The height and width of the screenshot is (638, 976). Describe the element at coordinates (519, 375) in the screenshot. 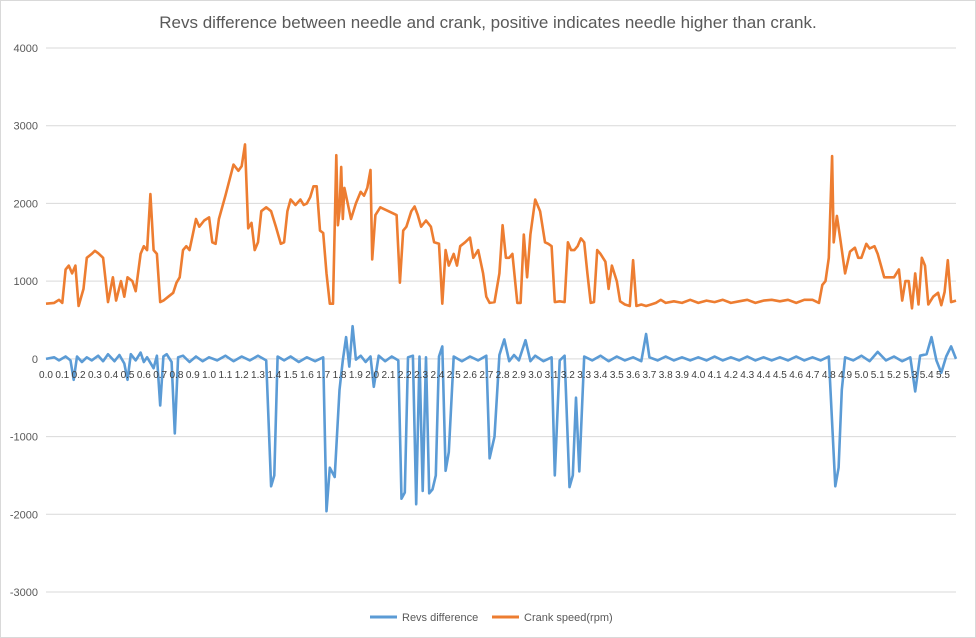

I see `x-tick-label: 2.9` at that location.